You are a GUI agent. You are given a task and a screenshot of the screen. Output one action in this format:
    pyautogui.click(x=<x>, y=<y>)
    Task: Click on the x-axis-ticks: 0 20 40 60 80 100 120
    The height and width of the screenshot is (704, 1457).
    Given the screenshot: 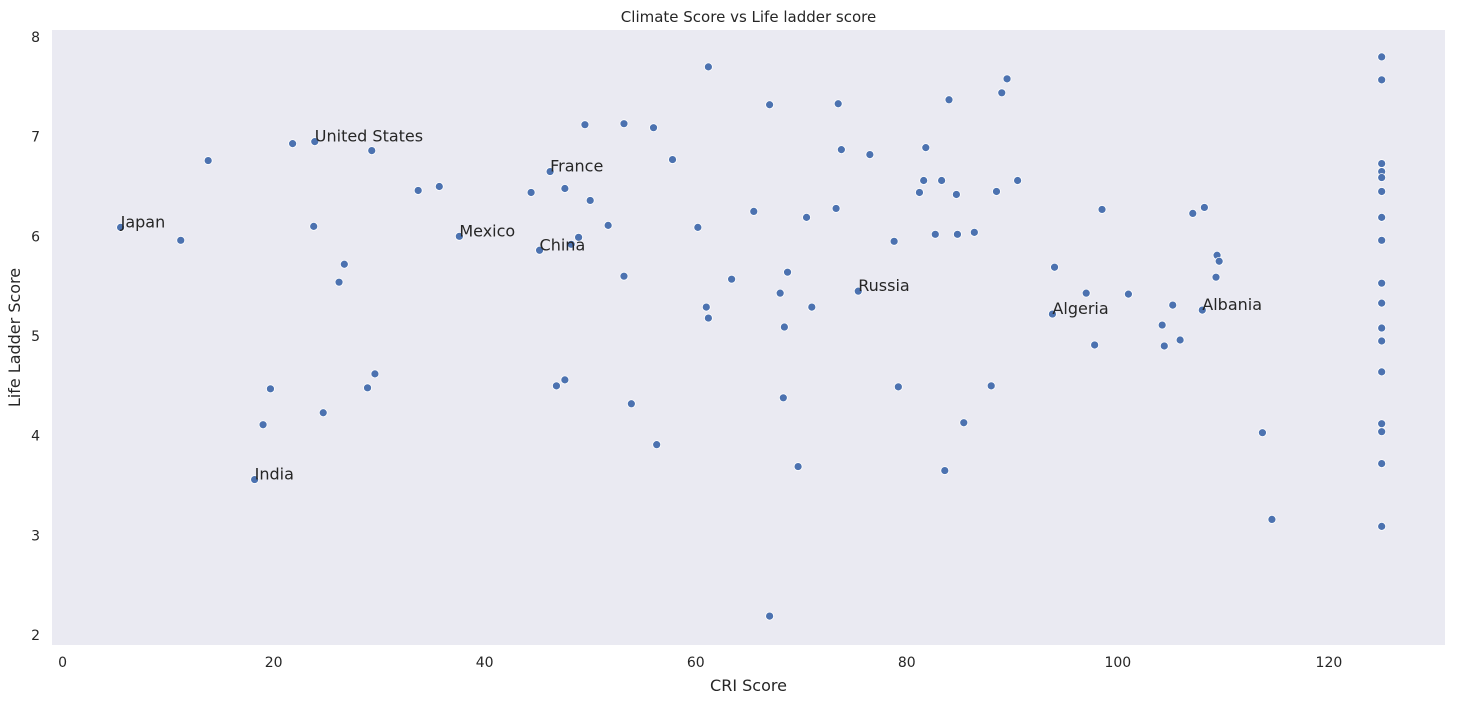 What is the action you would take?
    pyautogui.click(x=700, y=663)
    